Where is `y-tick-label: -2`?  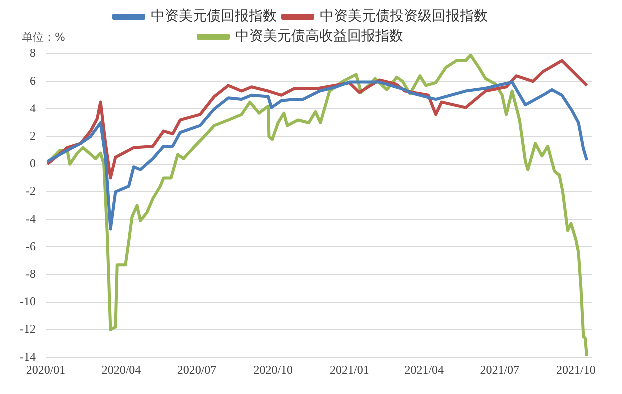 y-tick-label: -2 is located at coordinates (31, 191).